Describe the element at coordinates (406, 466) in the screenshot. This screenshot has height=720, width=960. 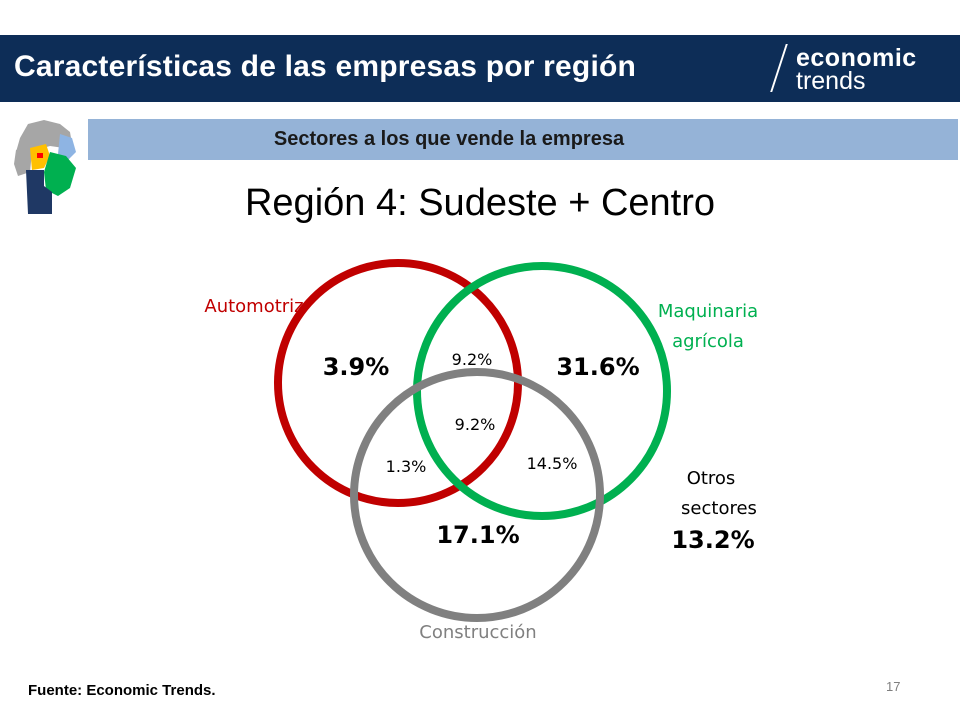
I see `value-automotriz-construccion: 1.3%` at that location.